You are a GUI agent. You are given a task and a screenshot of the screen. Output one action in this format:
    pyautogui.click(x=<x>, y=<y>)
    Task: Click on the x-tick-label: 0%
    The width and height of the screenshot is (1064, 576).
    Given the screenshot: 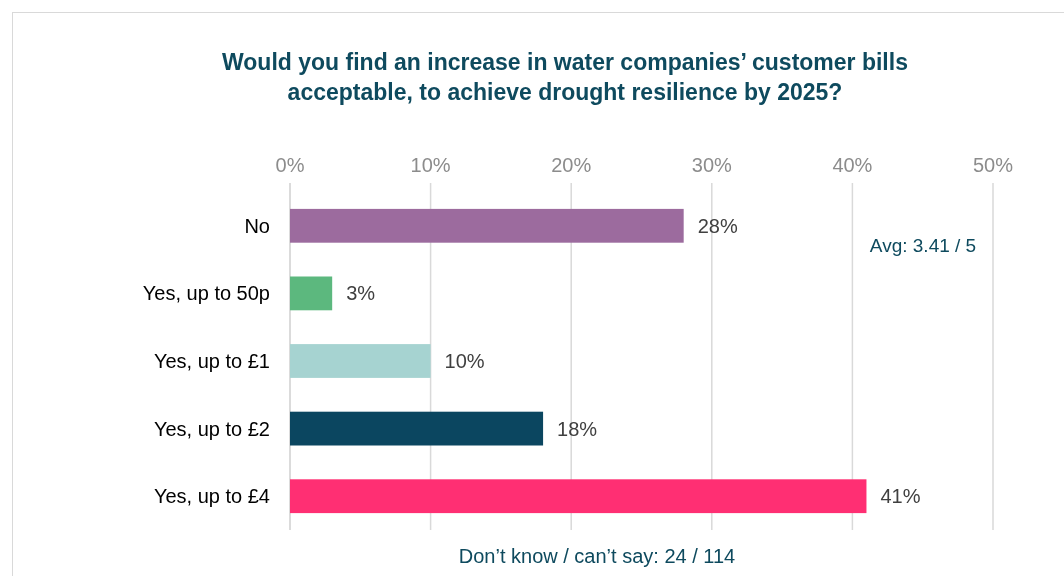 What is the action you would take?
    pyautogui.click(x=290, y=165)
    